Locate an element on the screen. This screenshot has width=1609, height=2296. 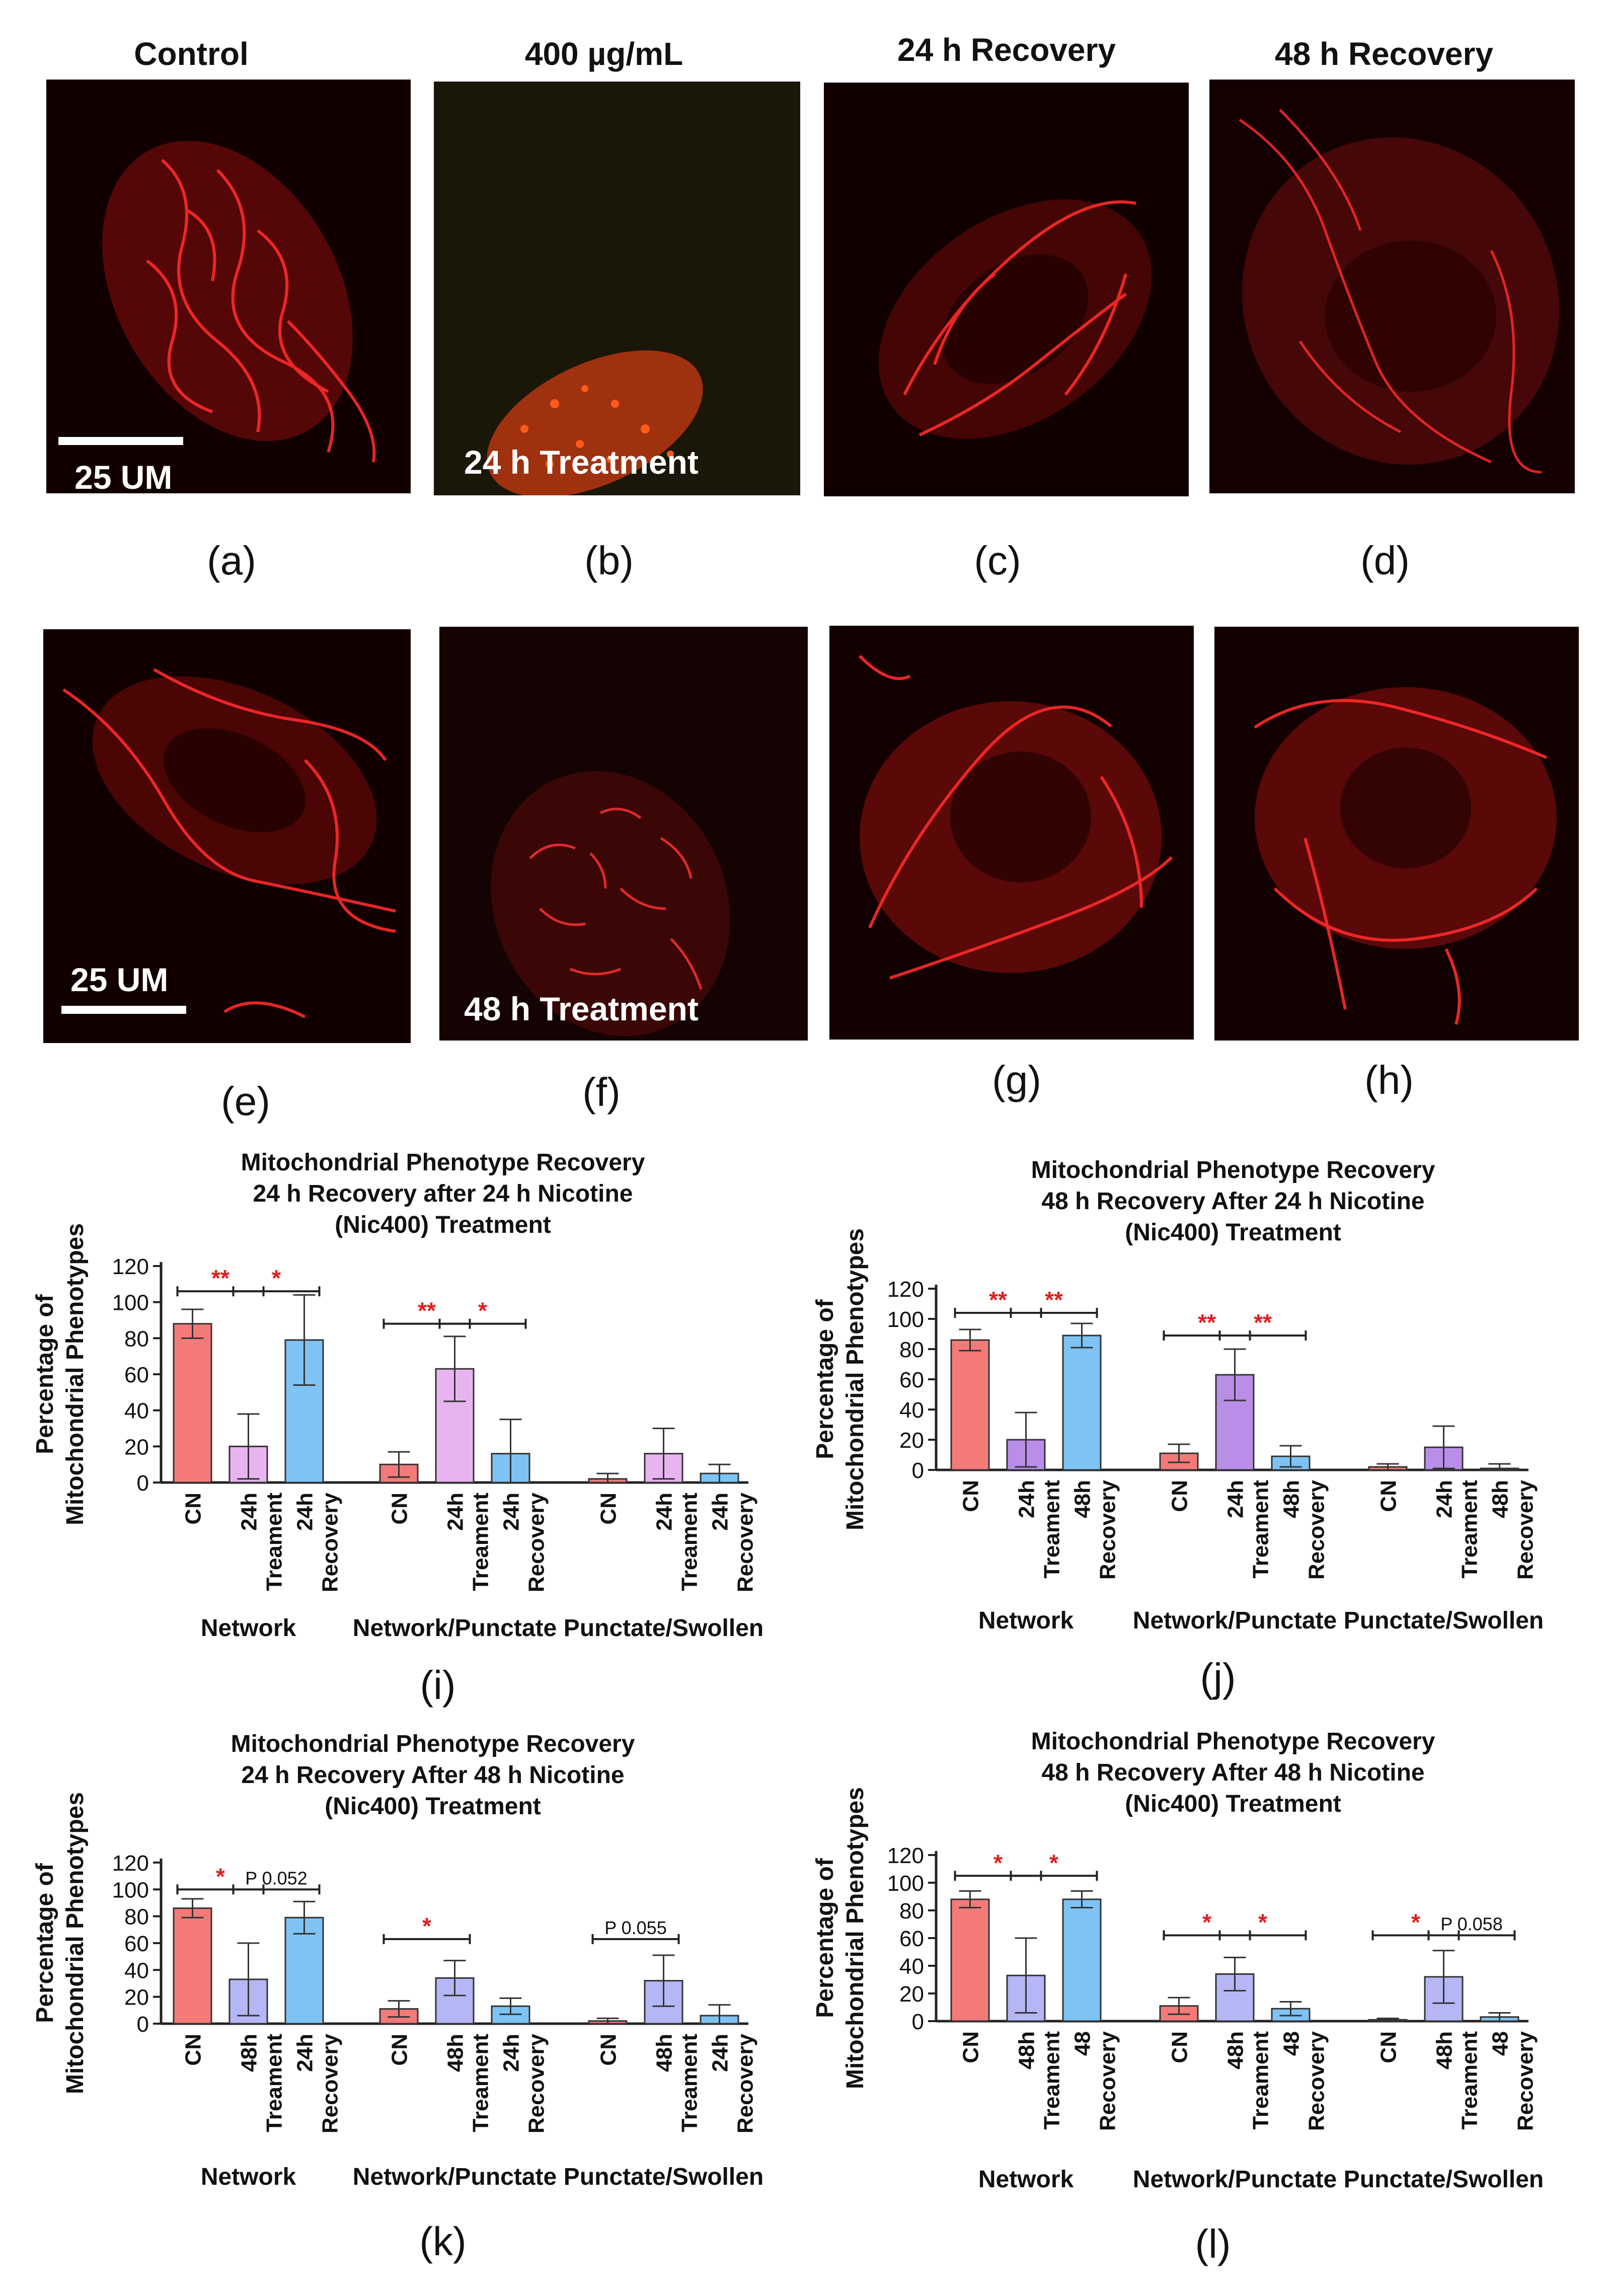
chart-title-line: 24 h Recovery After 48 h Nicotine is located at coordinates (432, 1775).